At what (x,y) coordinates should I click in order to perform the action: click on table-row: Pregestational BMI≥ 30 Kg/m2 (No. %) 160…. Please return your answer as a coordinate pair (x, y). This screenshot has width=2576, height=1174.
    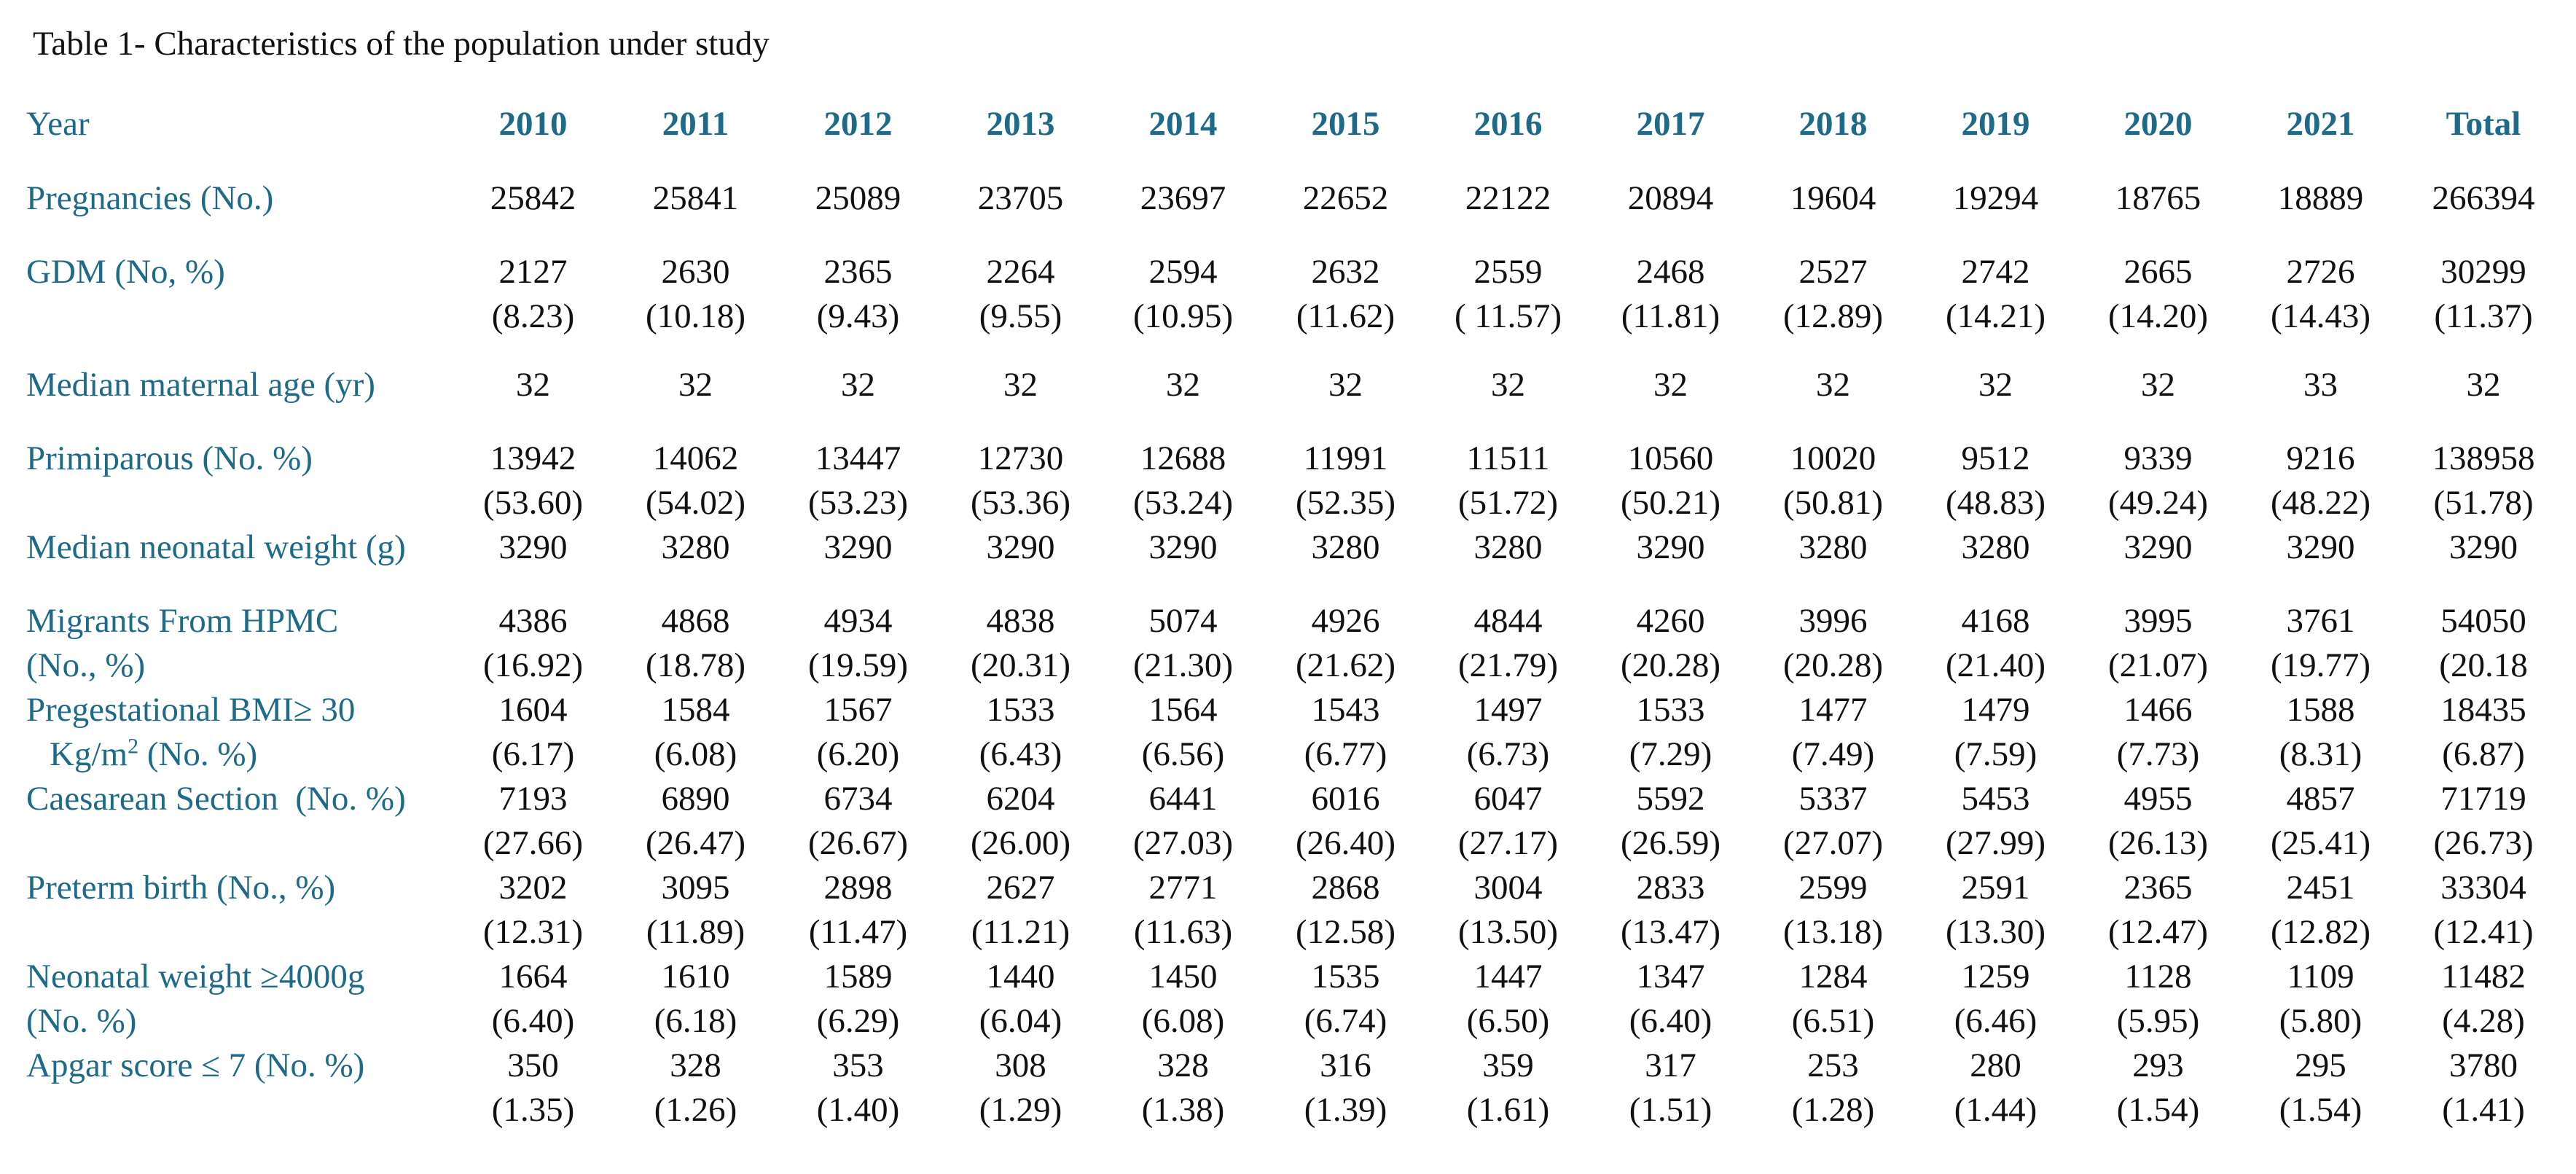
    Looking at the image, I should click on (1290, 732).